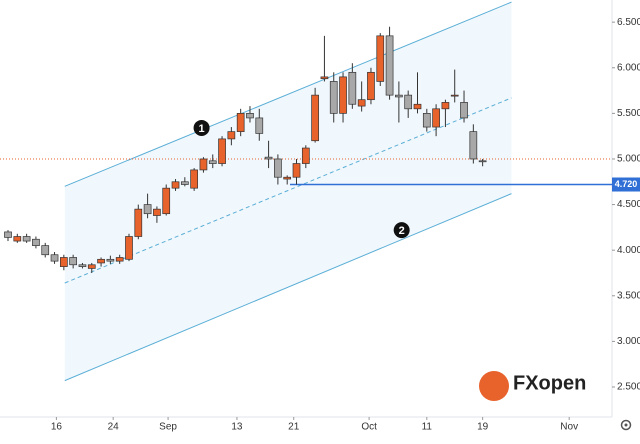 The image size is (640, 444). I want to click on x-tick-label: Oct, so click(369, 427).